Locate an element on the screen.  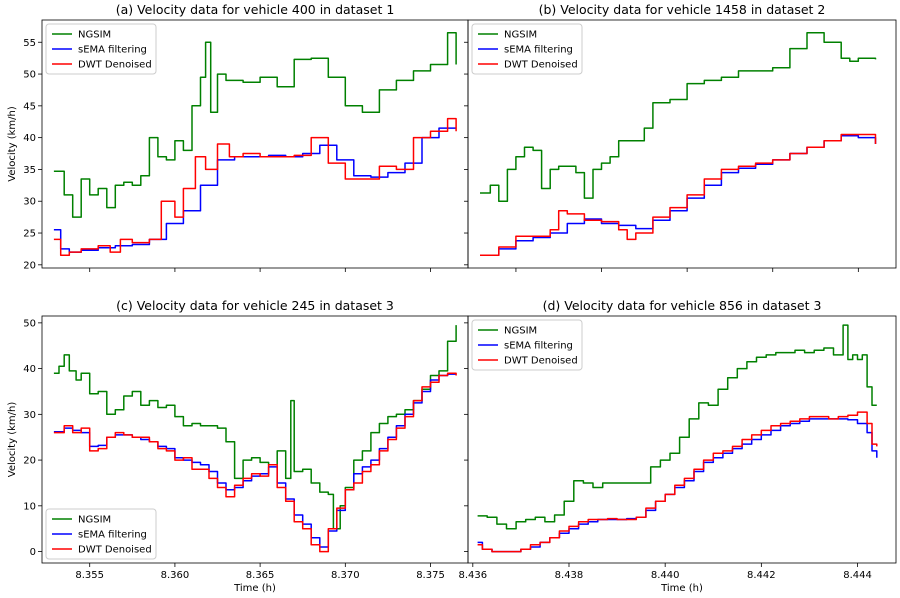
x-tick-label: 8.365 is located at coordinates (260, 575).